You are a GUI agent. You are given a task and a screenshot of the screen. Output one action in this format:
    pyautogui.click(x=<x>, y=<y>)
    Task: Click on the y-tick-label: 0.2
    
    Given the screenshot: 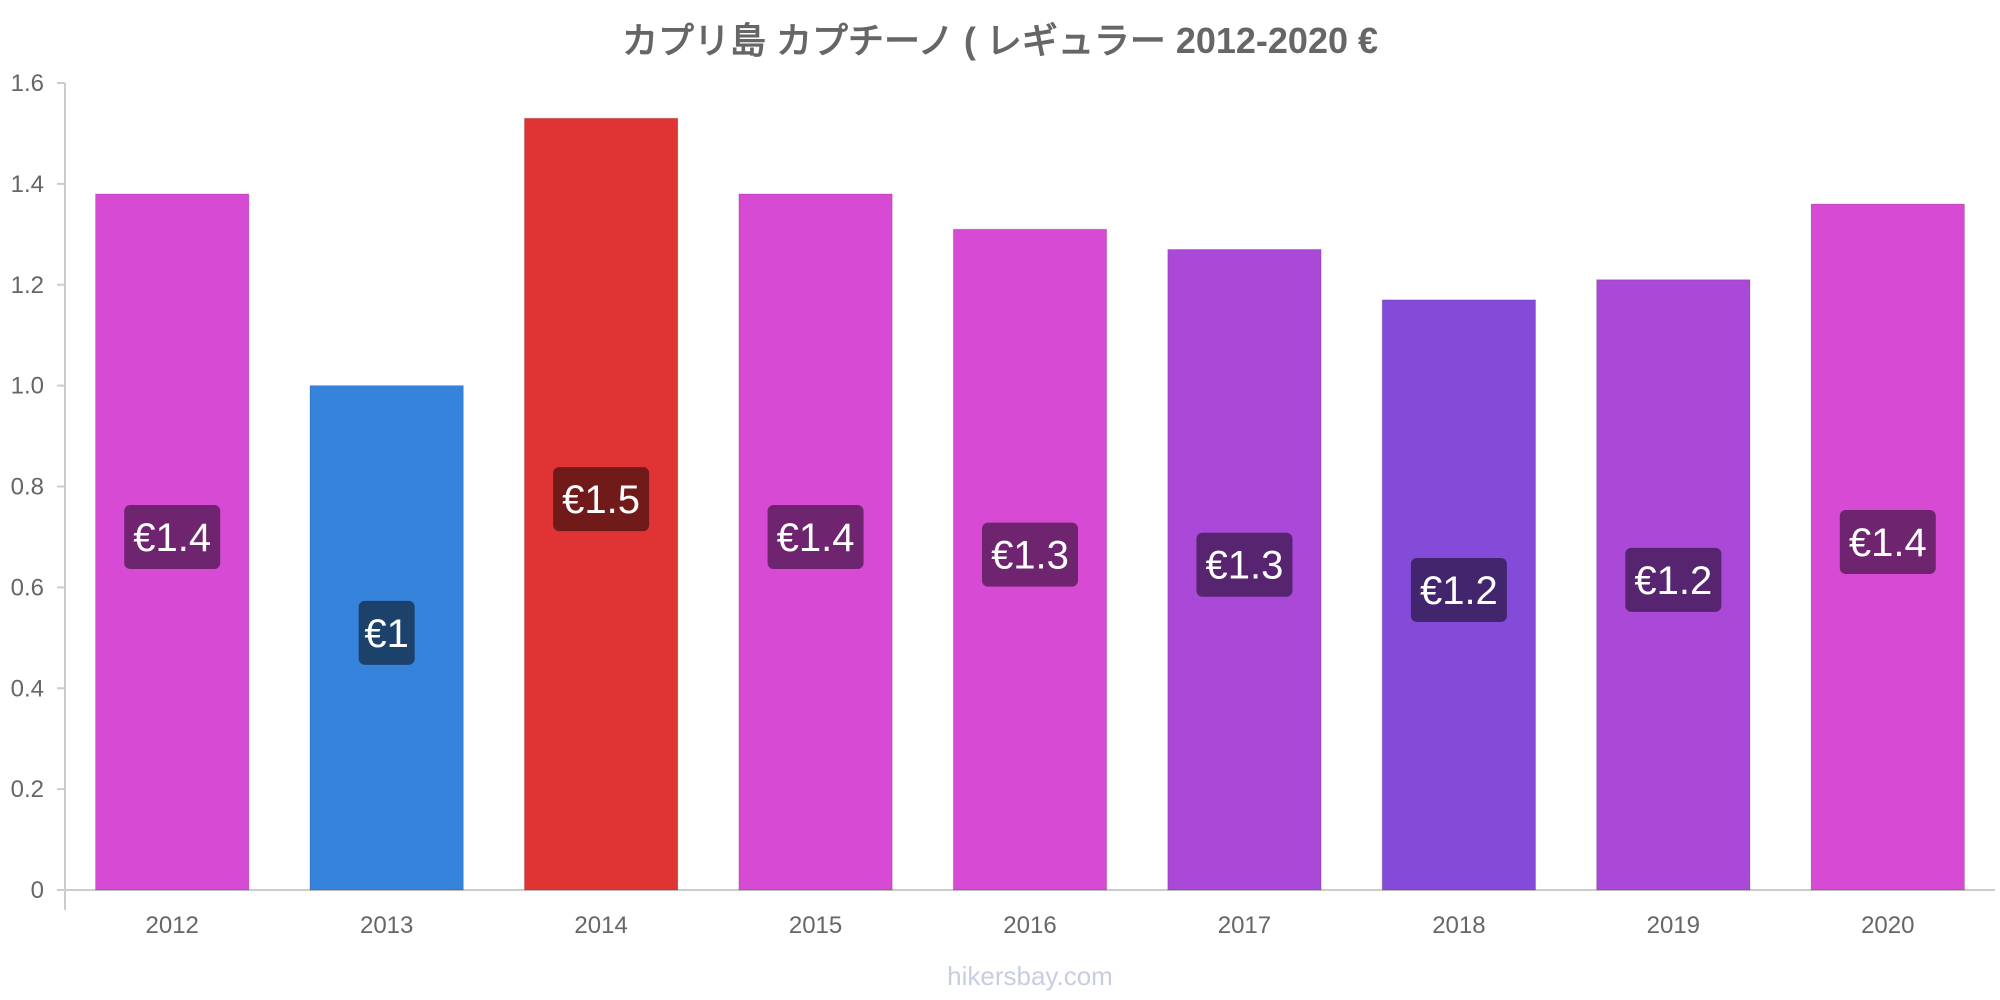 What is the action you would take?
    pyautogui.click(x=27, y=789)
    